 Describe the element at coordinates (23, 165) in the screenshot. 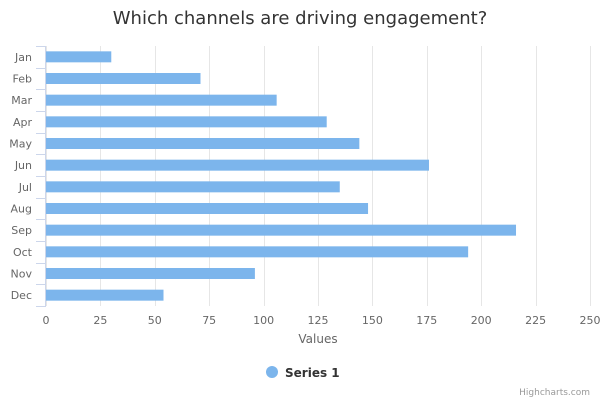

I see `y-category-label: Jun` at that location.